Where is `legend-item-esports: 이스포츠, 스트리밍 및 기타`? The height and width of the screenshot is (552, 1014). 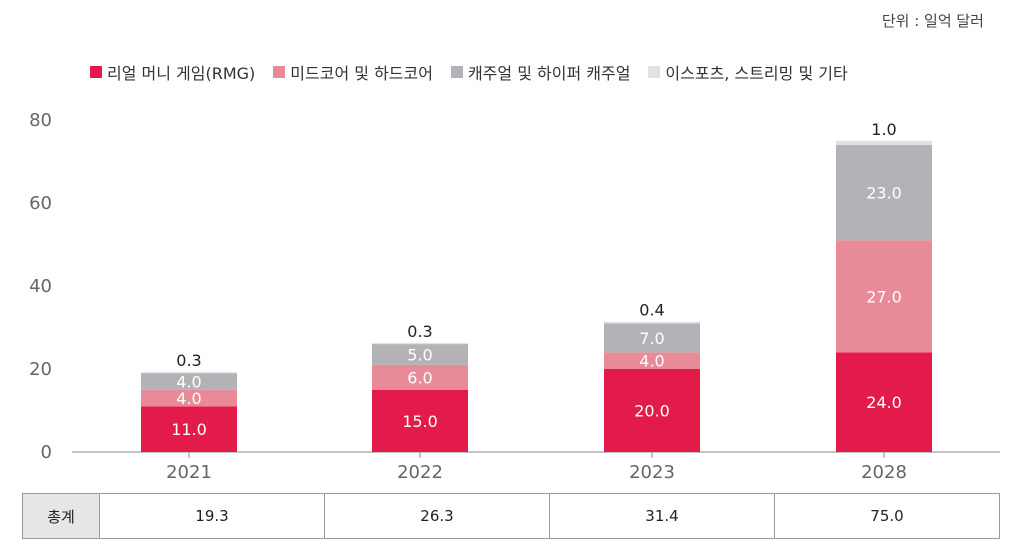
legend-item-esports: 이스포츠, 스트리밍 및 기타 is located at coordinates (748, 72).